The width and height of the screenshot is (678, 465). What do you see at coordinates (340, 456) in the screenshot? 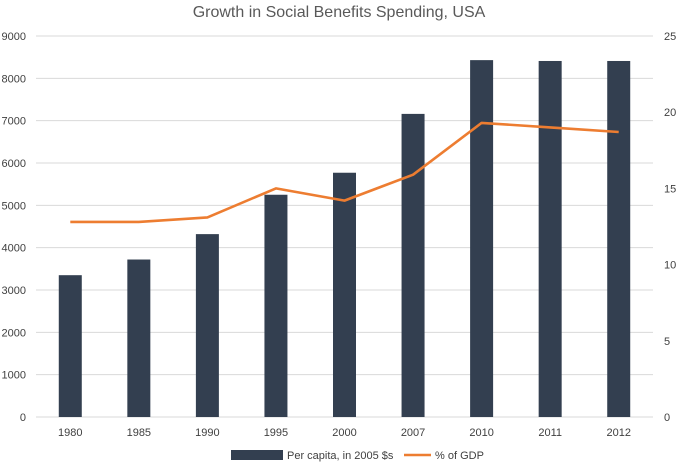
I see `legend-bar-label: Per capita, in 2005 $s` at bounding box center [340, 456].